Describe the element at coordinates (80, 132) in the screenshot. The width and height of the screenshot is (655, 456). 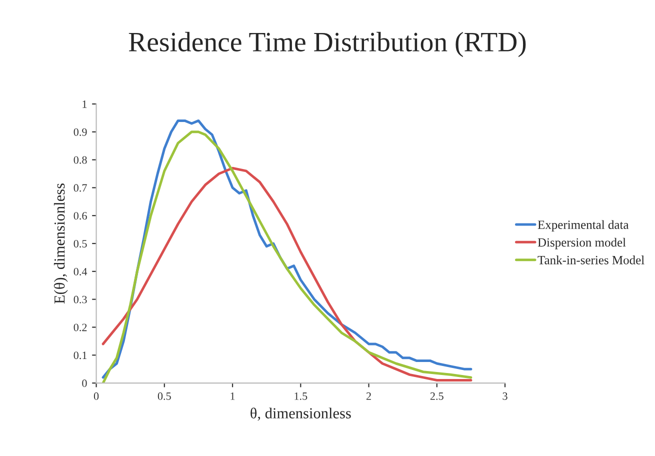
I see `y-tick-label: 0.9` at that location.